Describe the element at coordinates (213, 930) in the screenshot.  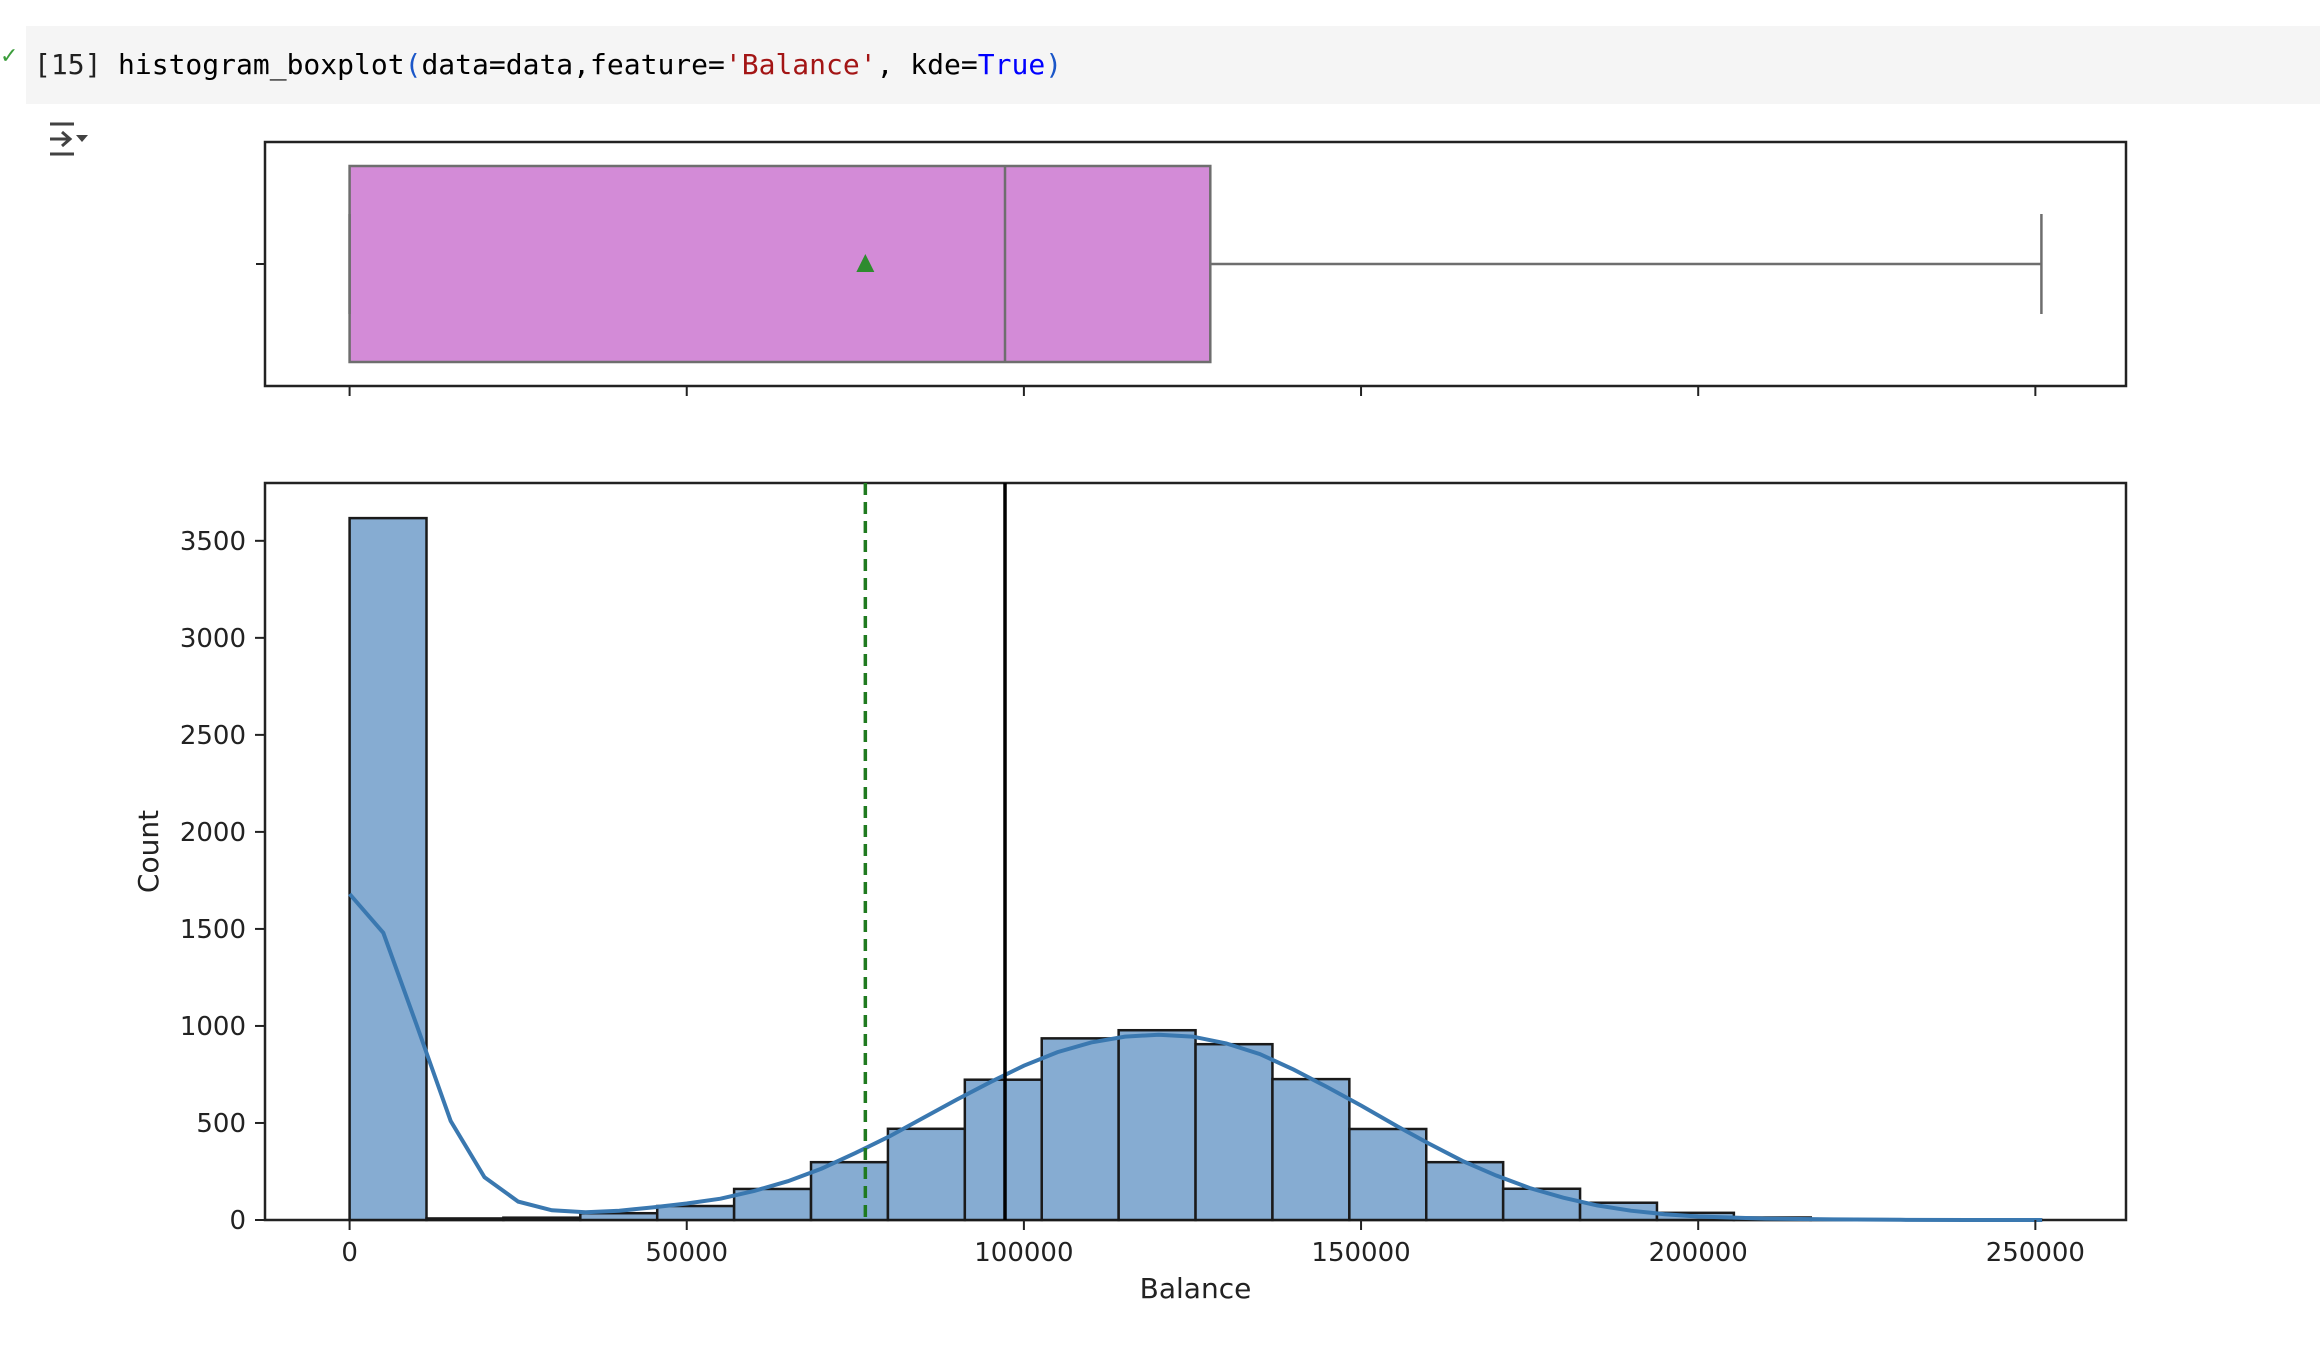
I see `y-tick-label: 1500` at that location.